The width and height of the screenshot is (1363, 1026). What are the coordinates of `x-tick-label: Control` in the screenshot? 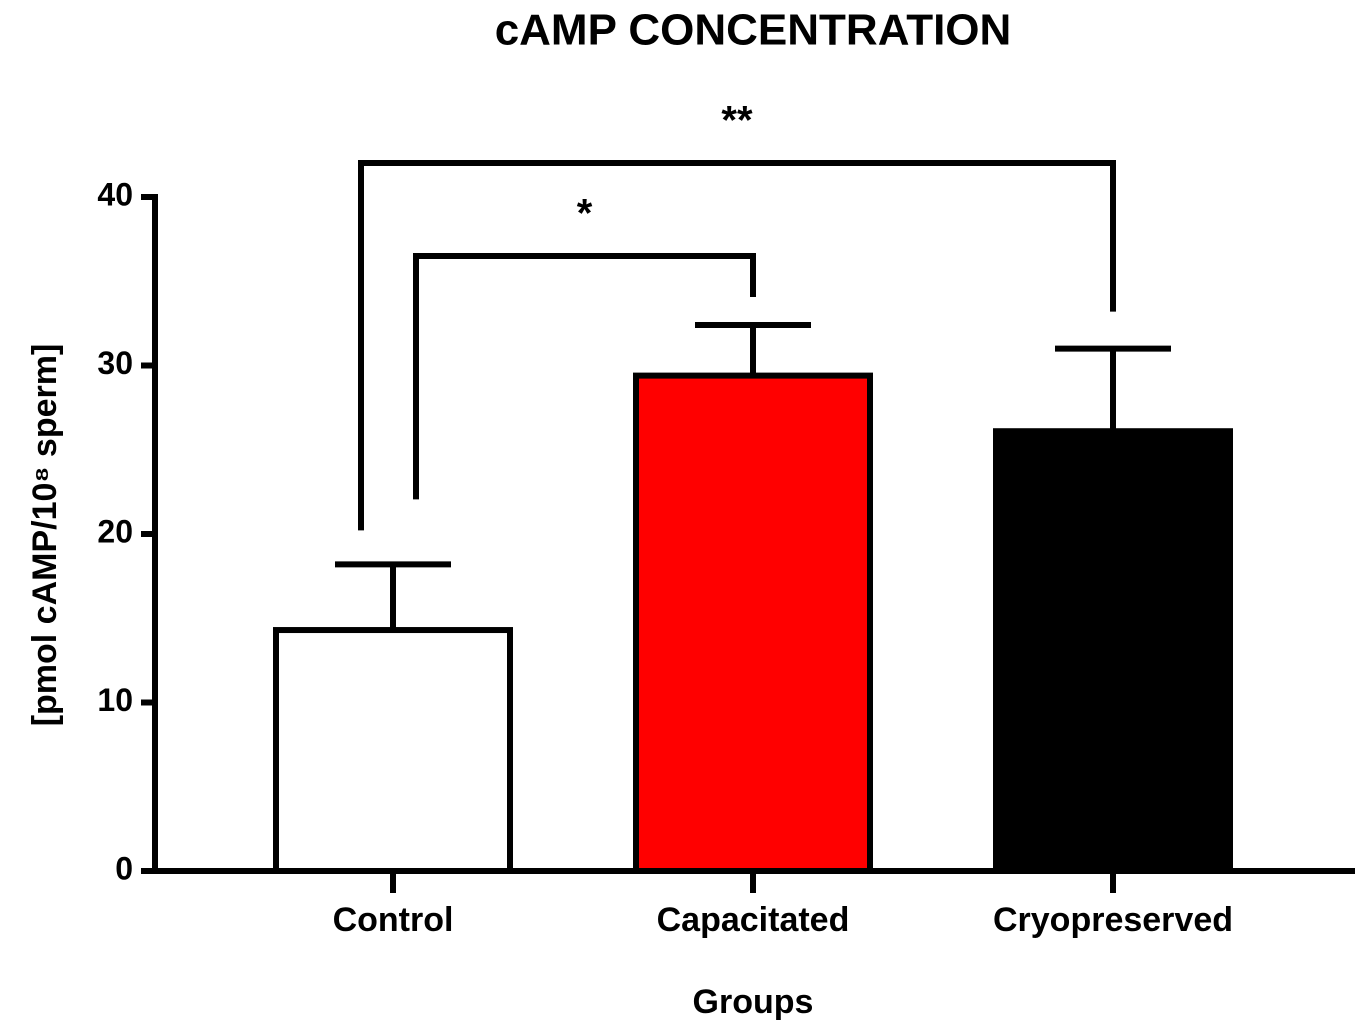 It's located at (393, 920).